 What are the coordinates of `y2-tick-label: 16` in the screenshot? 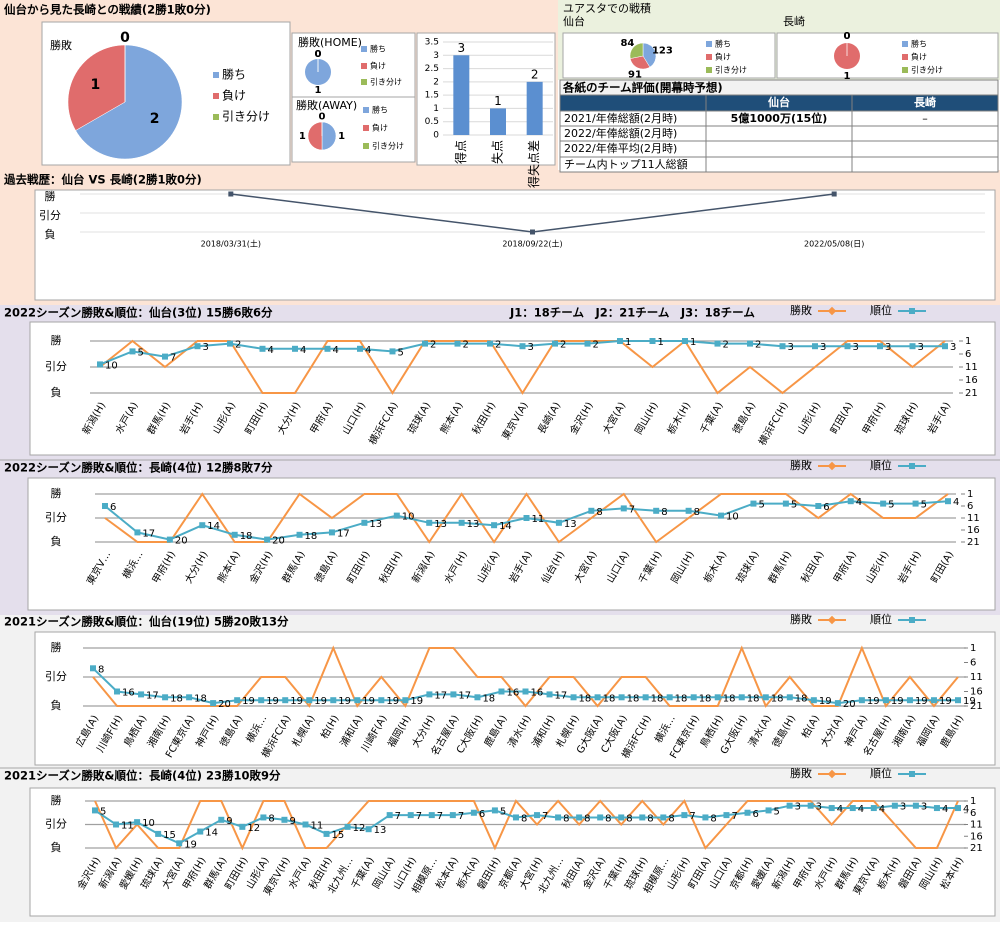 It's located at (971, 380).